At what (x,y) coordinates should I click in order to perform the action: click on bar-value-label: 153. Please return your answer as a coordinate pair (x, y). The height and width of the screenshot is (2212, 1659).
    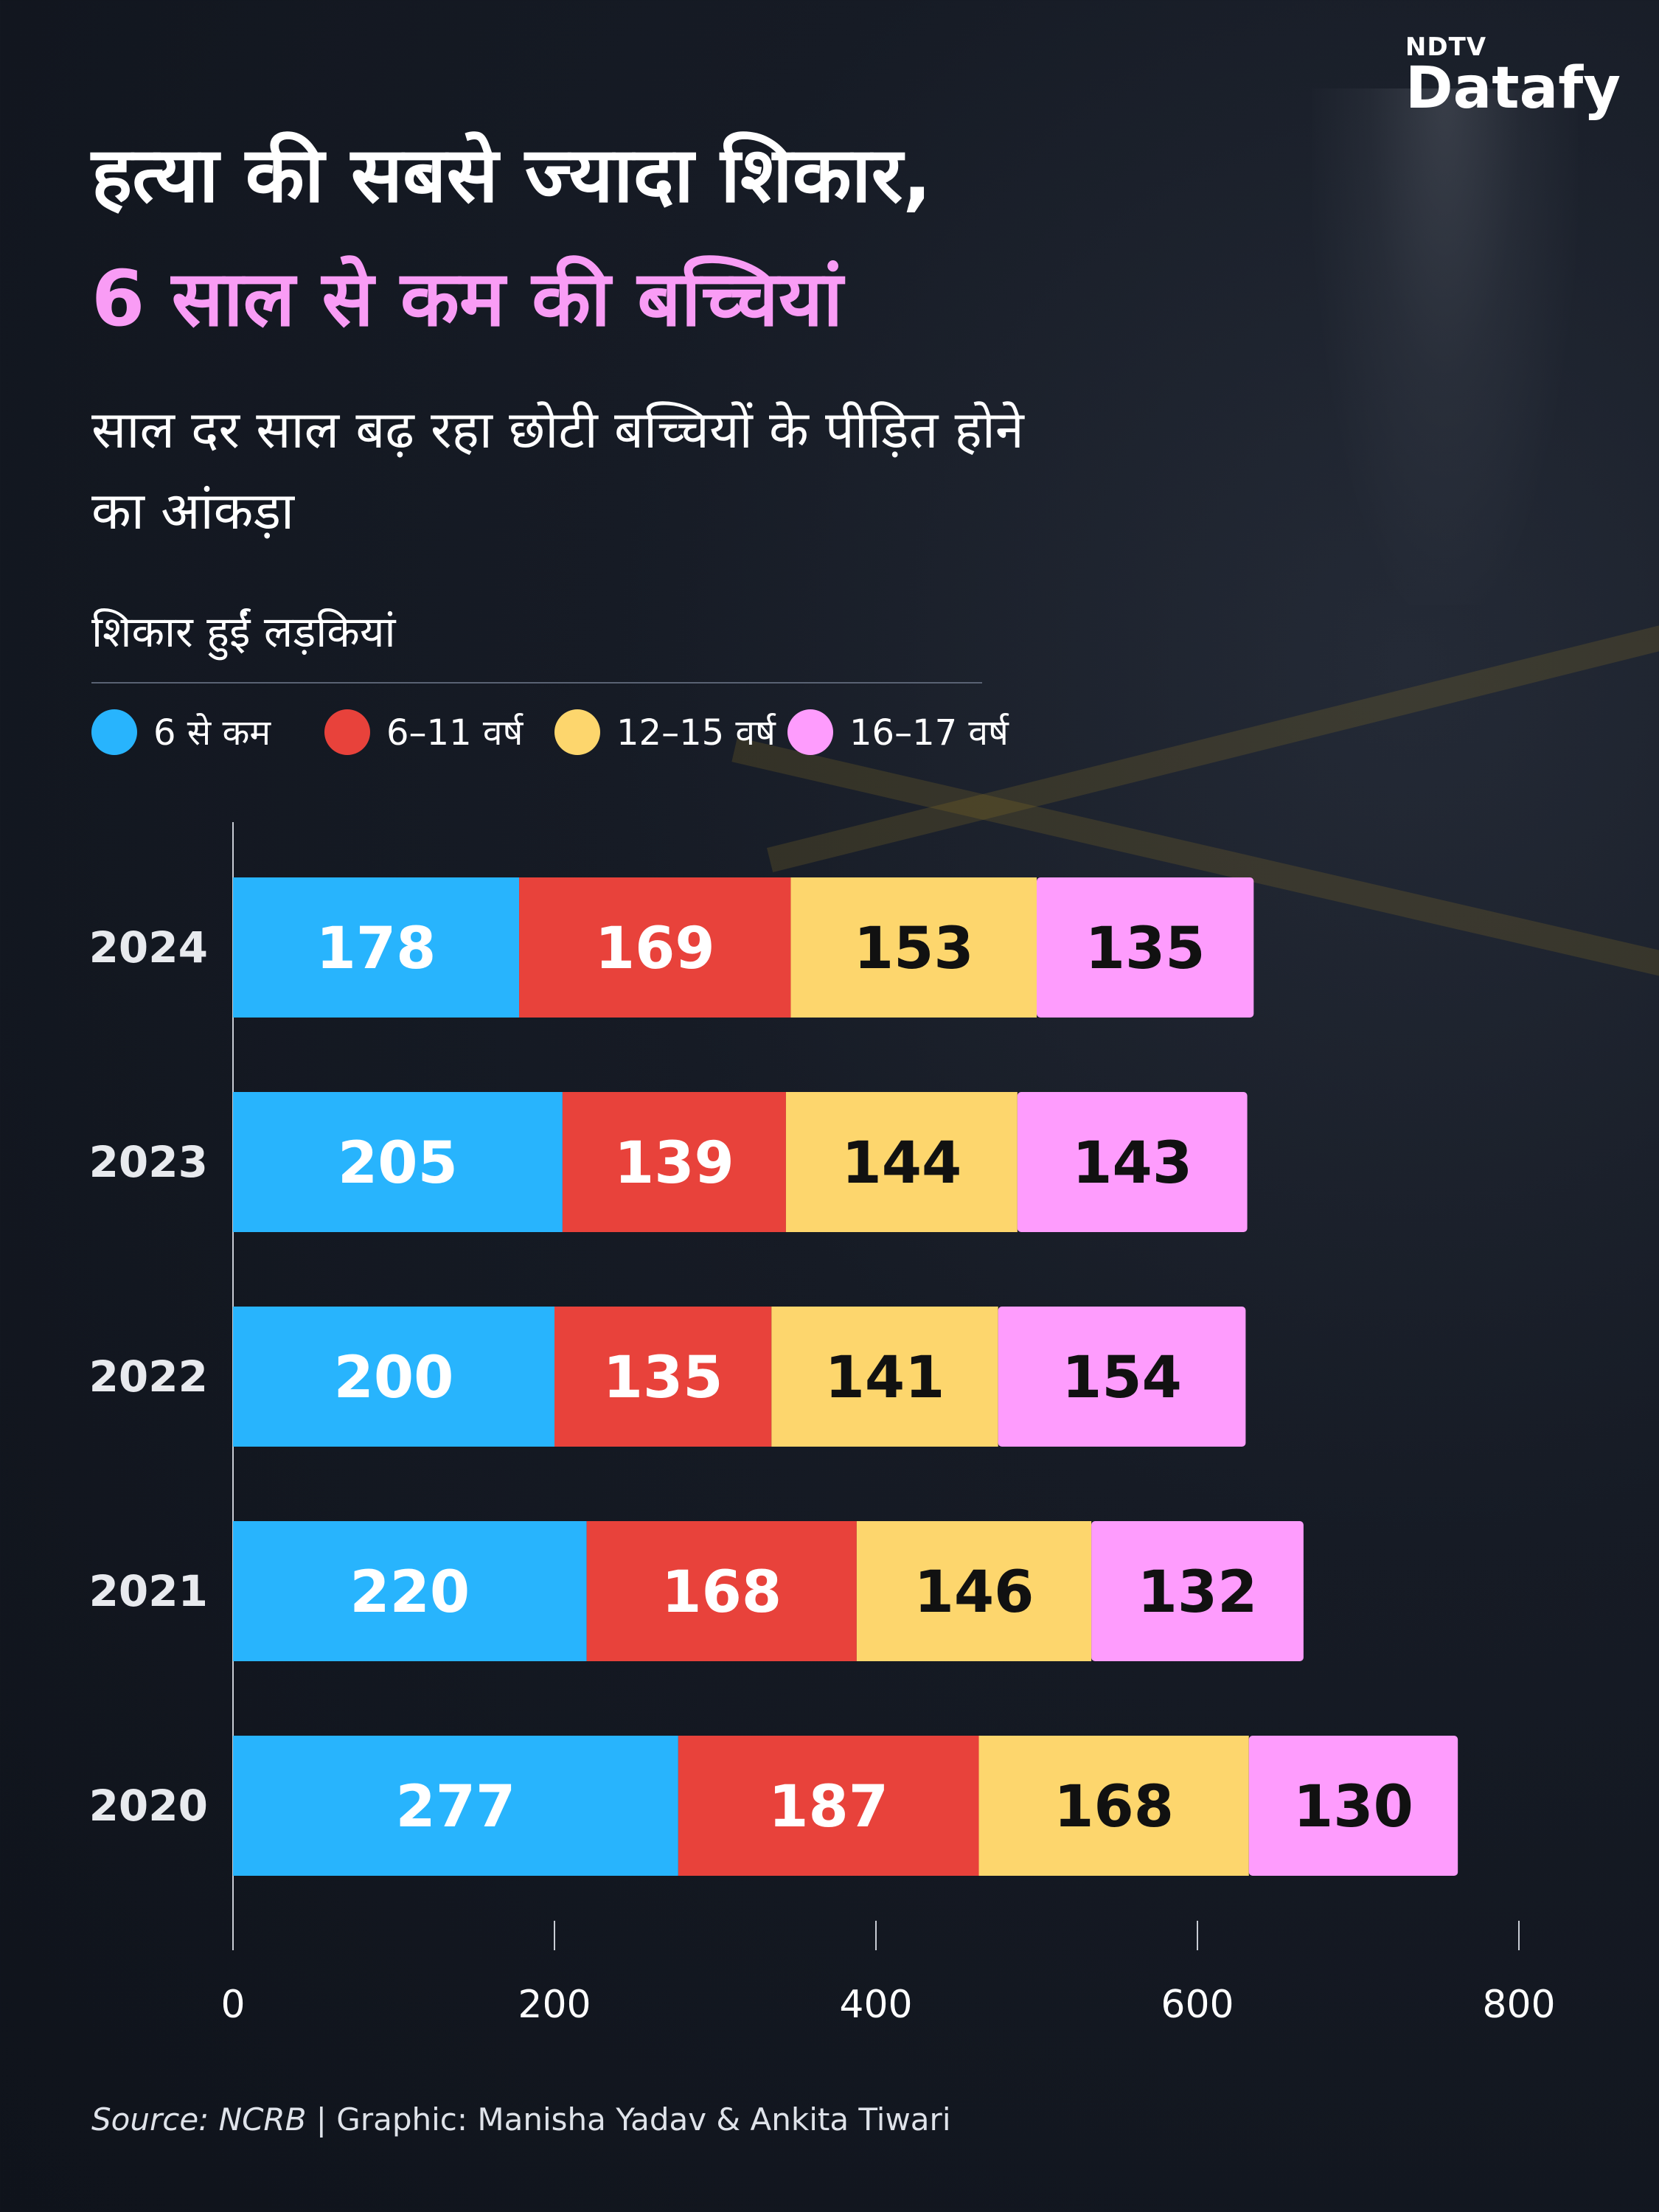
    Looking at the image, I should click on (914, 949).